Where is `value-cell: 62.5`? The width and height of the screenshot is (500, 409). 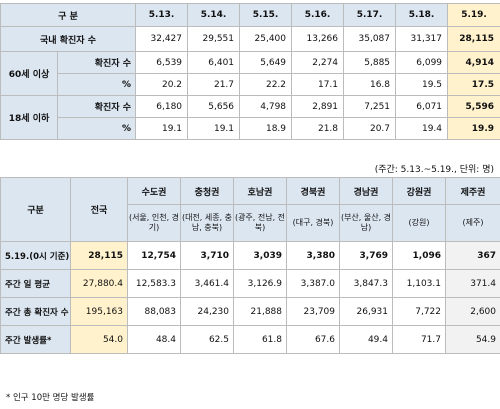
value-cell: 62.5 is located at coordinates (207, 339).